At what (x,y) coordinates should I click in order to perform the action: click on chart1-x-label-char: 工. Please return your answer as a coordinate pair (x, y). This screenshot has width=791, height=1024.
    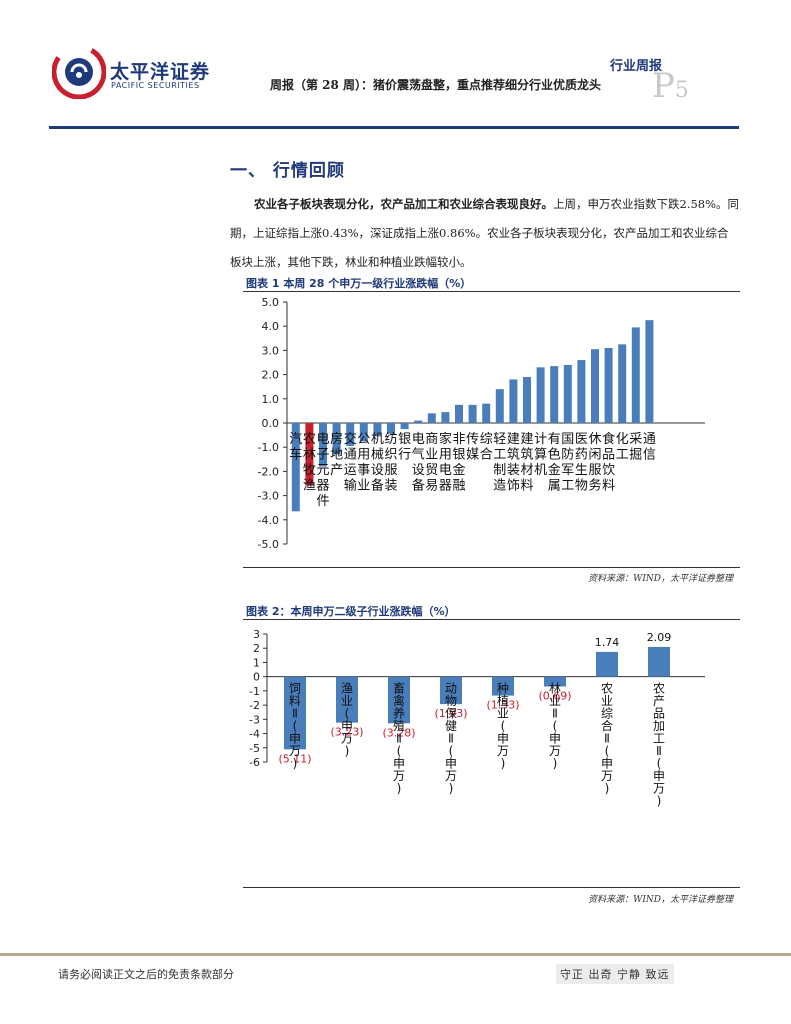
    Looking at the image, I should click on (622, 455).